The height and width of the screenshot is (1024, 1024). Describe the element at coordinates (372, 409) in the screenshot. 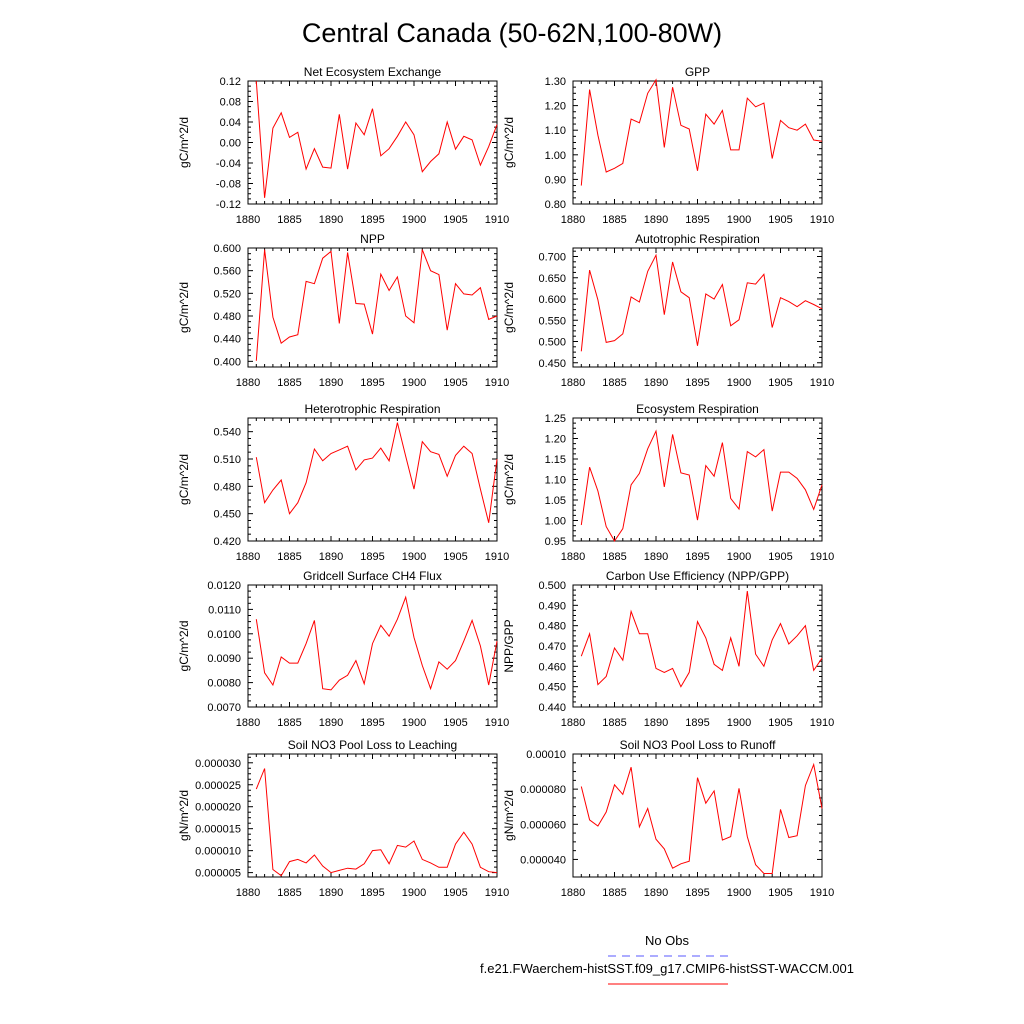

I see `panel-title: Heterotrophic Respiration` at that location.